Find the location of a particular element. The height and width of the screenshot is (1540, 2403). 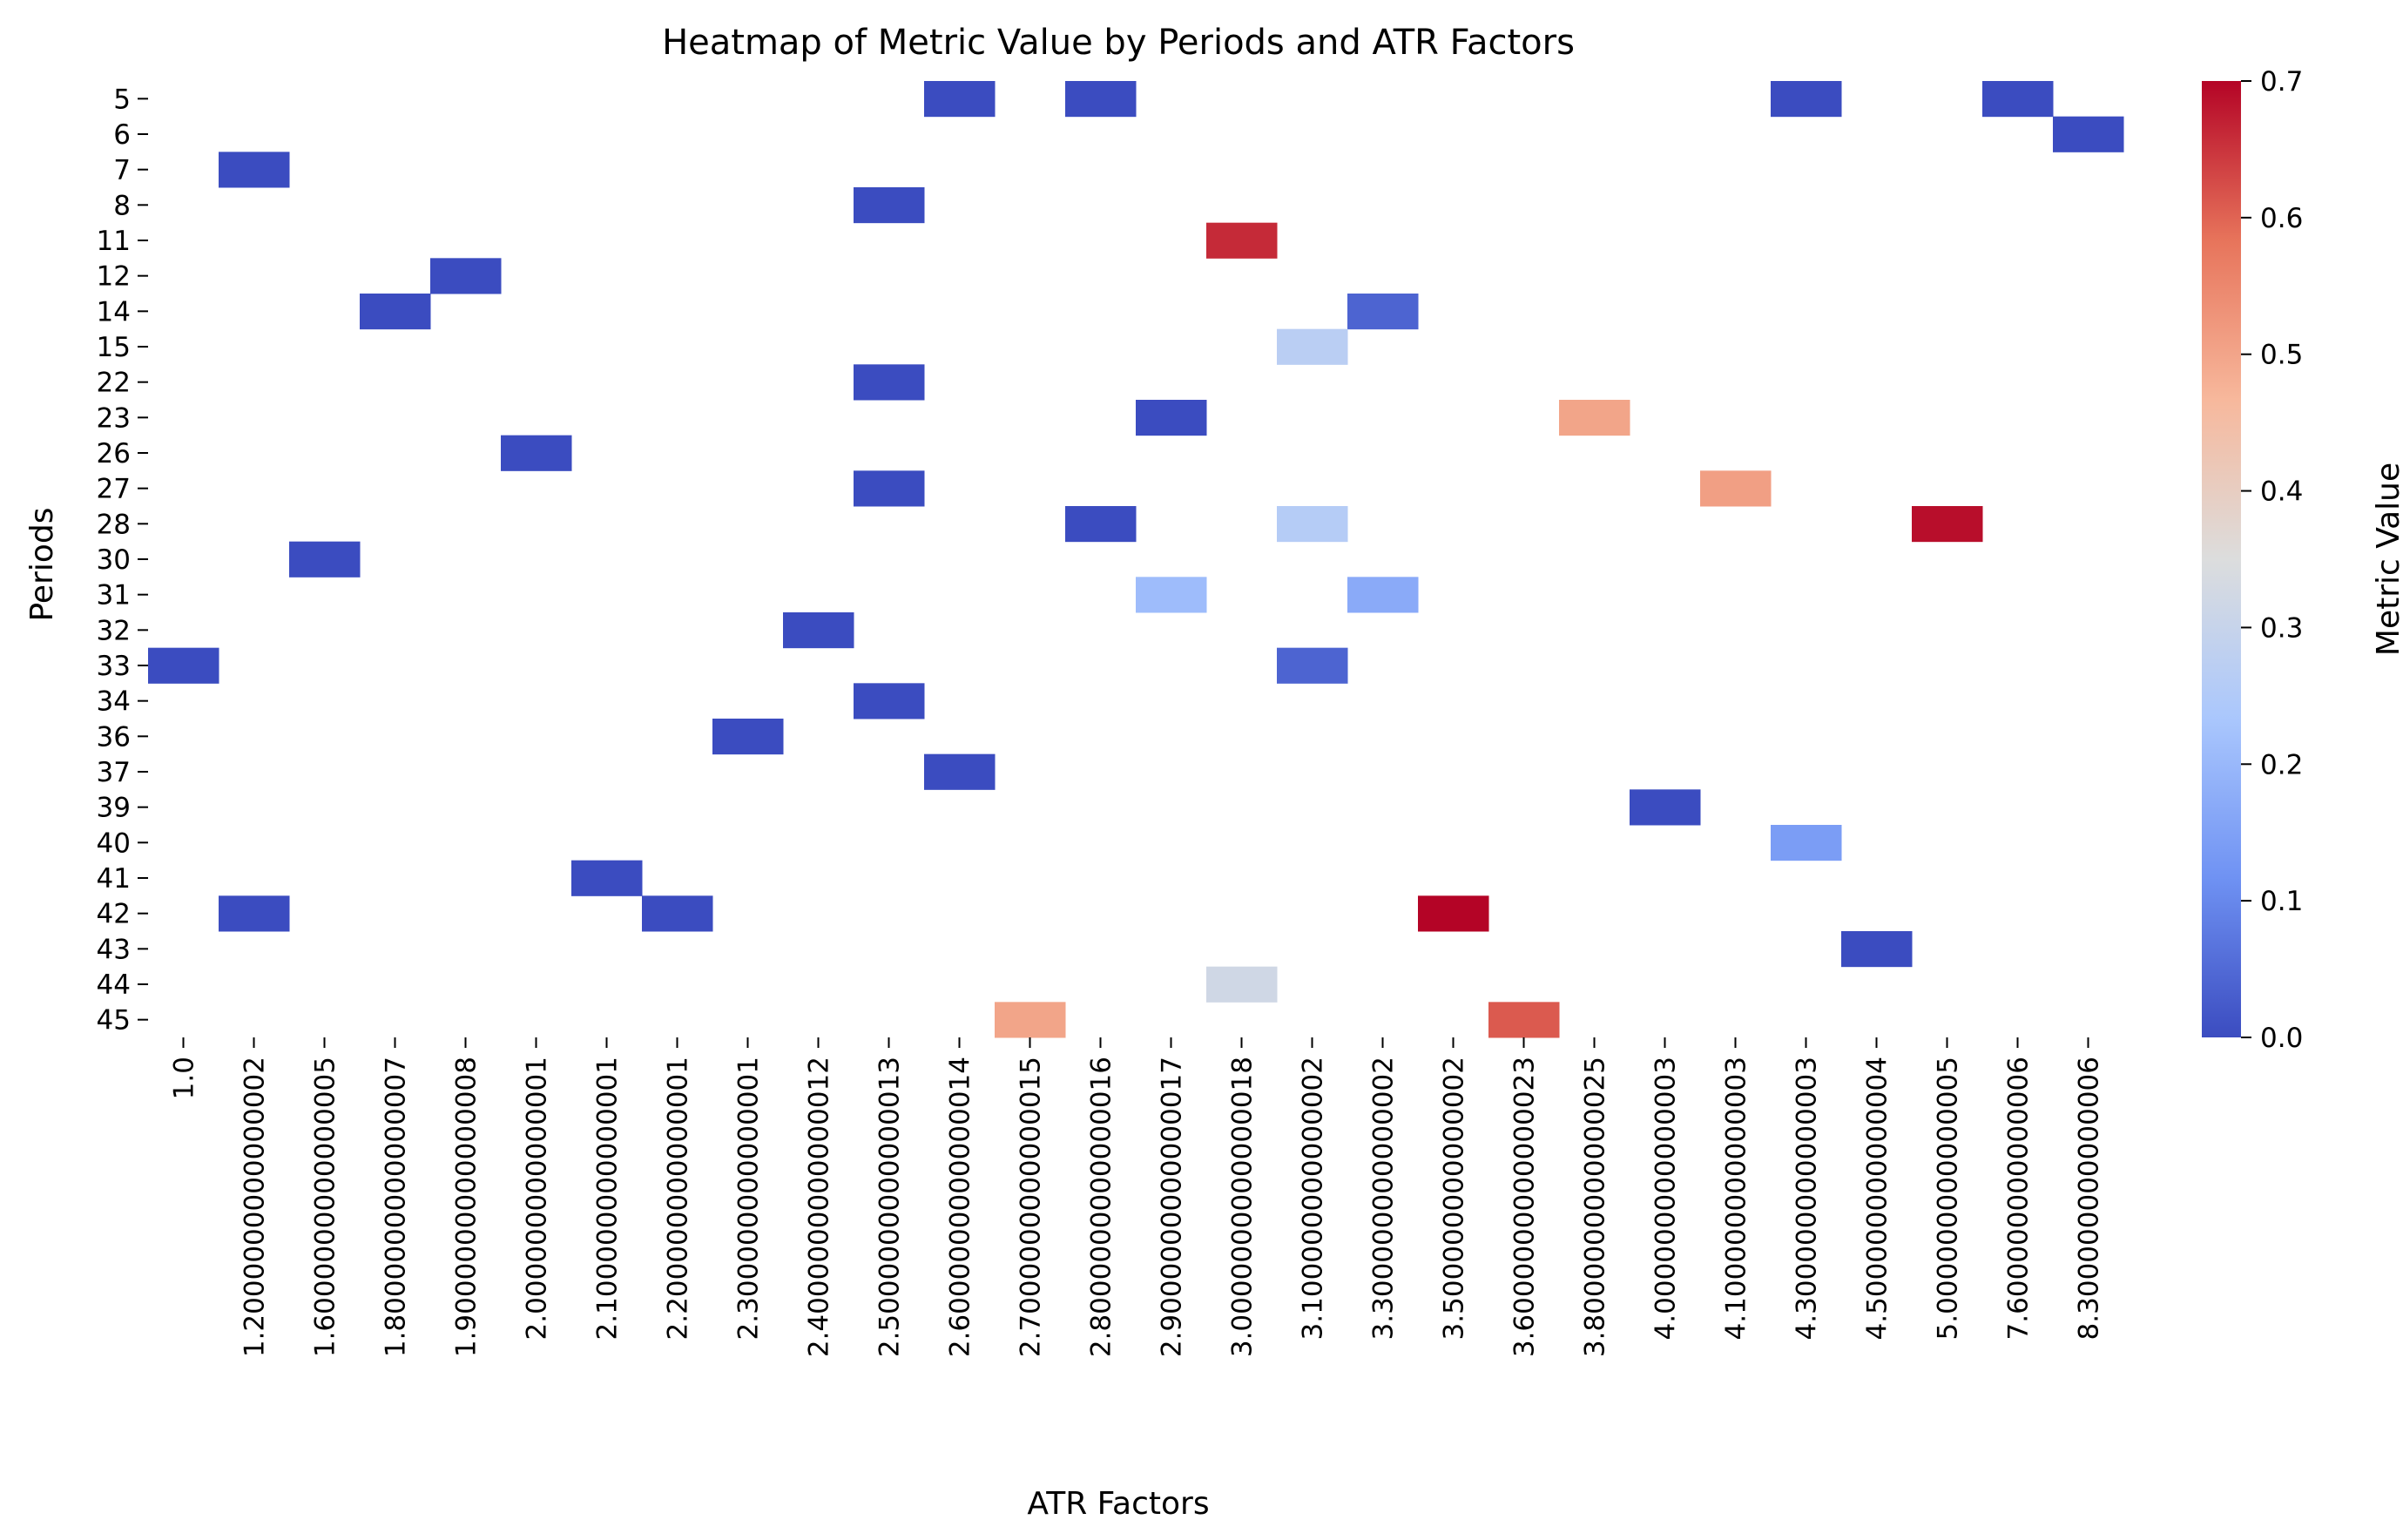

x-tick-label: 4.000000000000003 is located at coordinates (1666, 1198).